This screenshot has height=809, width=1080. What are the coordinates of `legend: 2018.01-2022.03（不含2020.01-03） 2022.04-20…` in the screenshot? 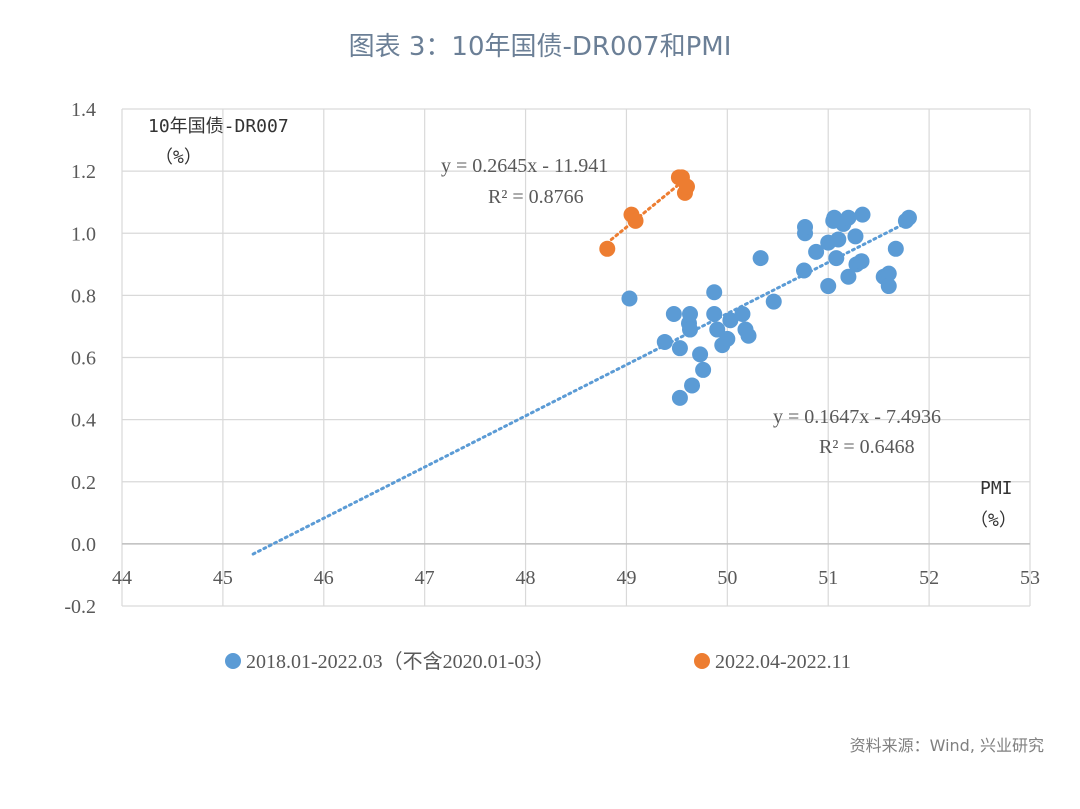 It's located at (538, 661).